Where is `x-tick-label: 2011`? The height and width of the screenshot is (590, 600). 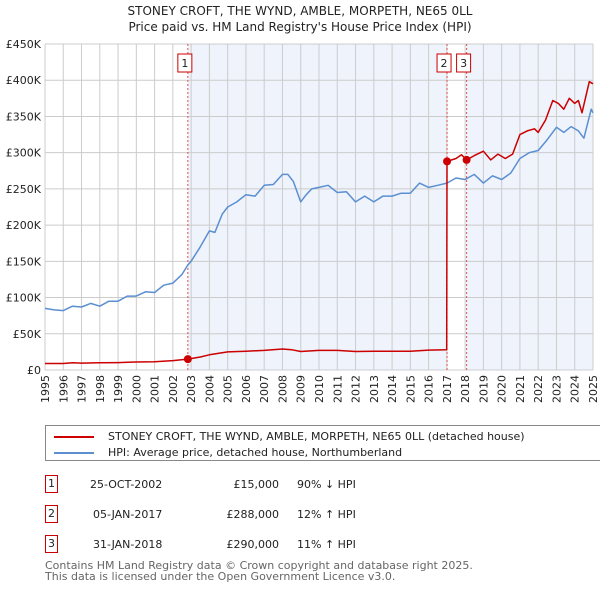
x-tick-label: 2011 is located at coordinates (337, 389).